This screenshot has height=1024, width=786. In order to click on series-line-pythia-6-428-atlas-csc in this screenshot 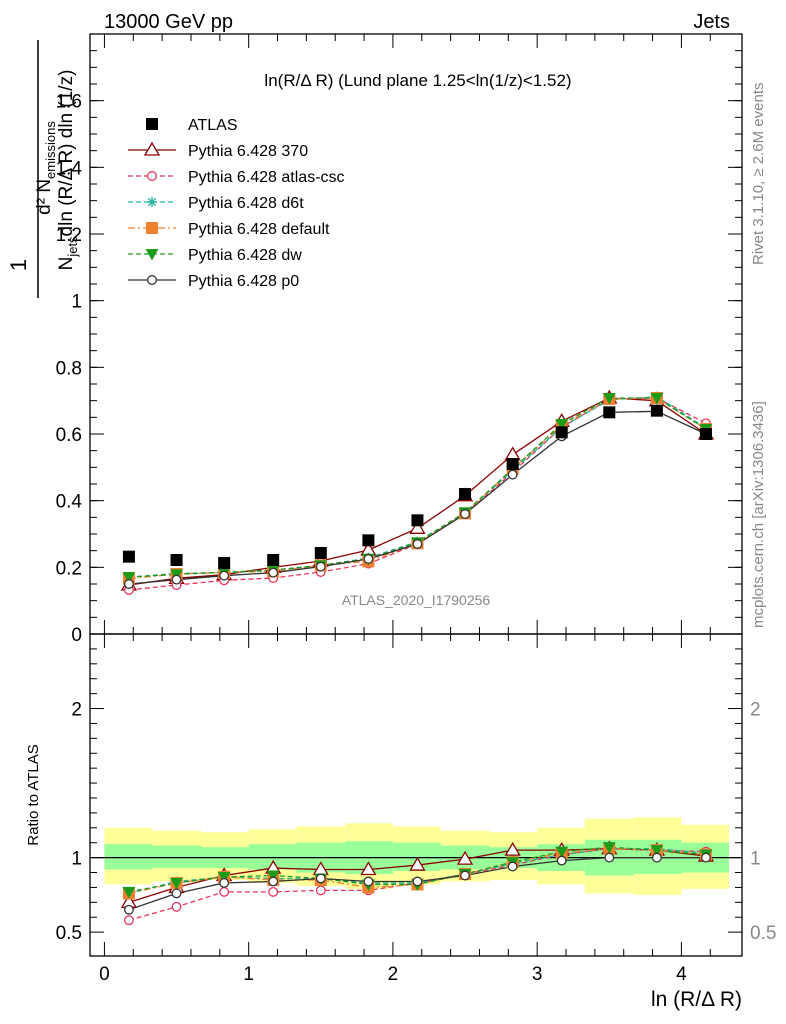, I will do `click(417, 494)`.